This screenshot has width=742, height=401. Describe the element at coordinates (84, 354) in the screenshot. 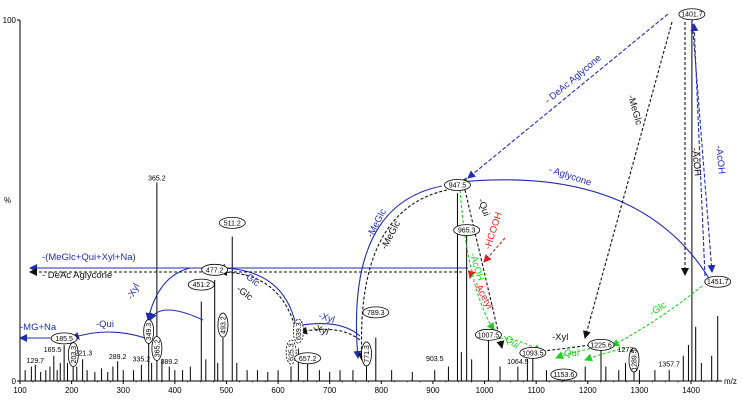

I see `peak-label-221.3: 221.3` at that location.